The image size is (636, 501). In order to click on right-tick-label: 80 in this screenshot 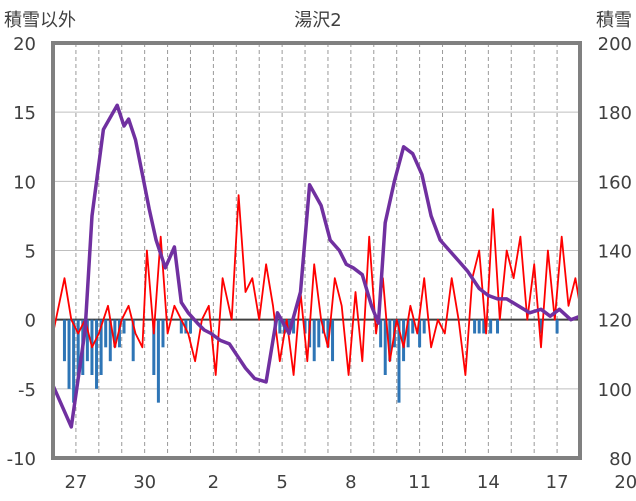, I will do `click(620, 459)`.